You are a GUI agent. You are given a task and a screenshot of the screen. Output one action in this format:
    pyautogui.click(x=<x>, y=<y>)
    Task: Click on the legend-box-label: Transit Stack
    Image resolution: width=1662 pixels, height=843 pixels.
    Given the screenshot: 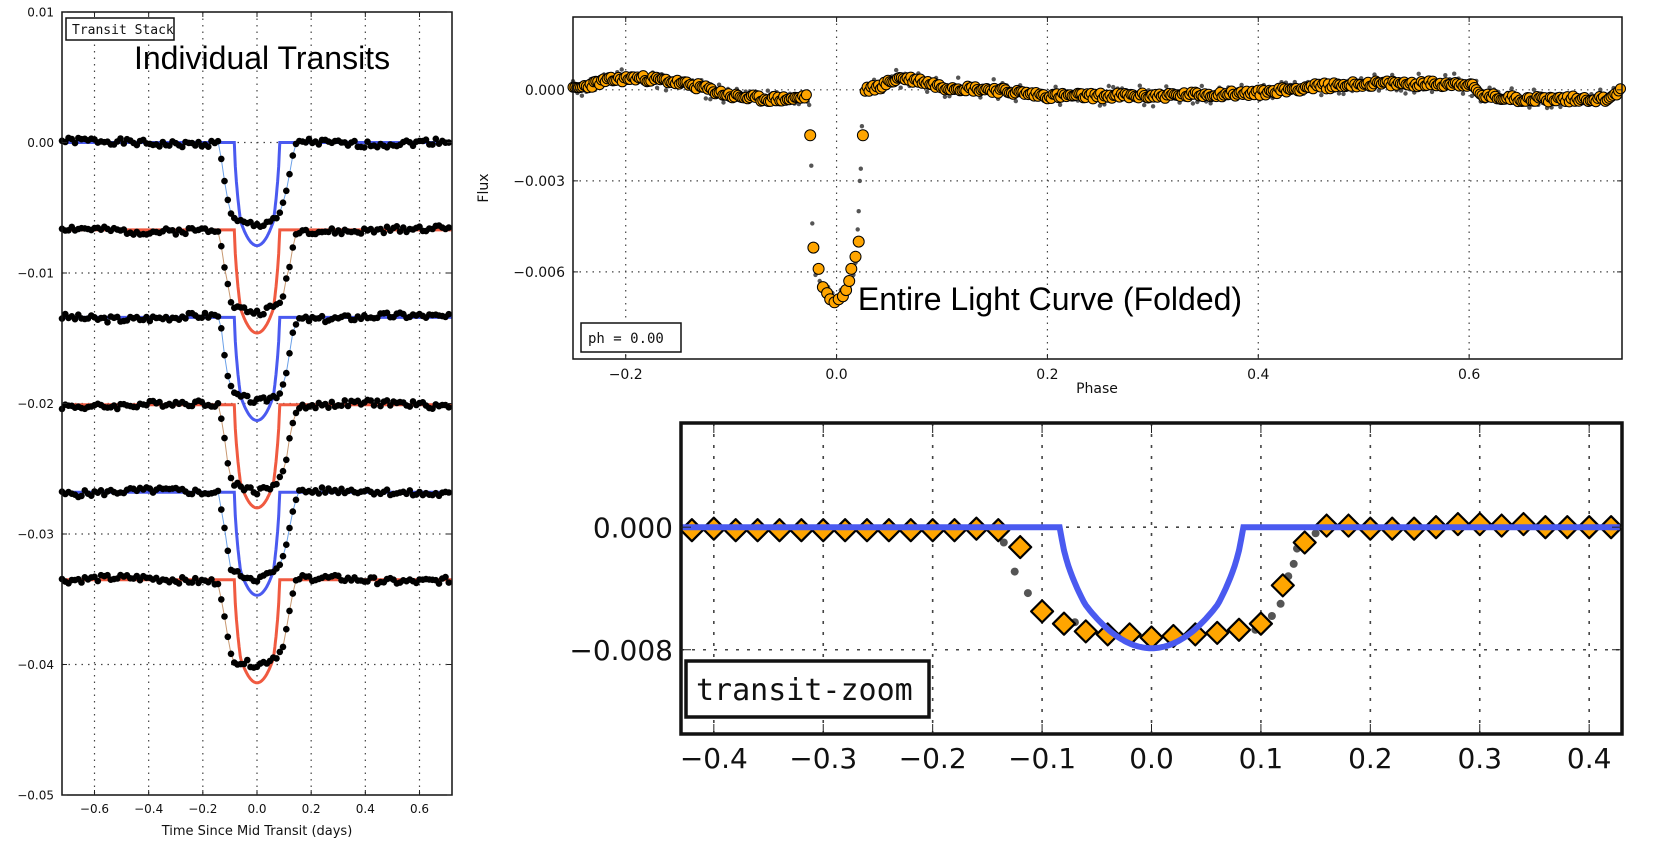 What is the action you would take?
    pyautogui.click(x=123, y=30)
    